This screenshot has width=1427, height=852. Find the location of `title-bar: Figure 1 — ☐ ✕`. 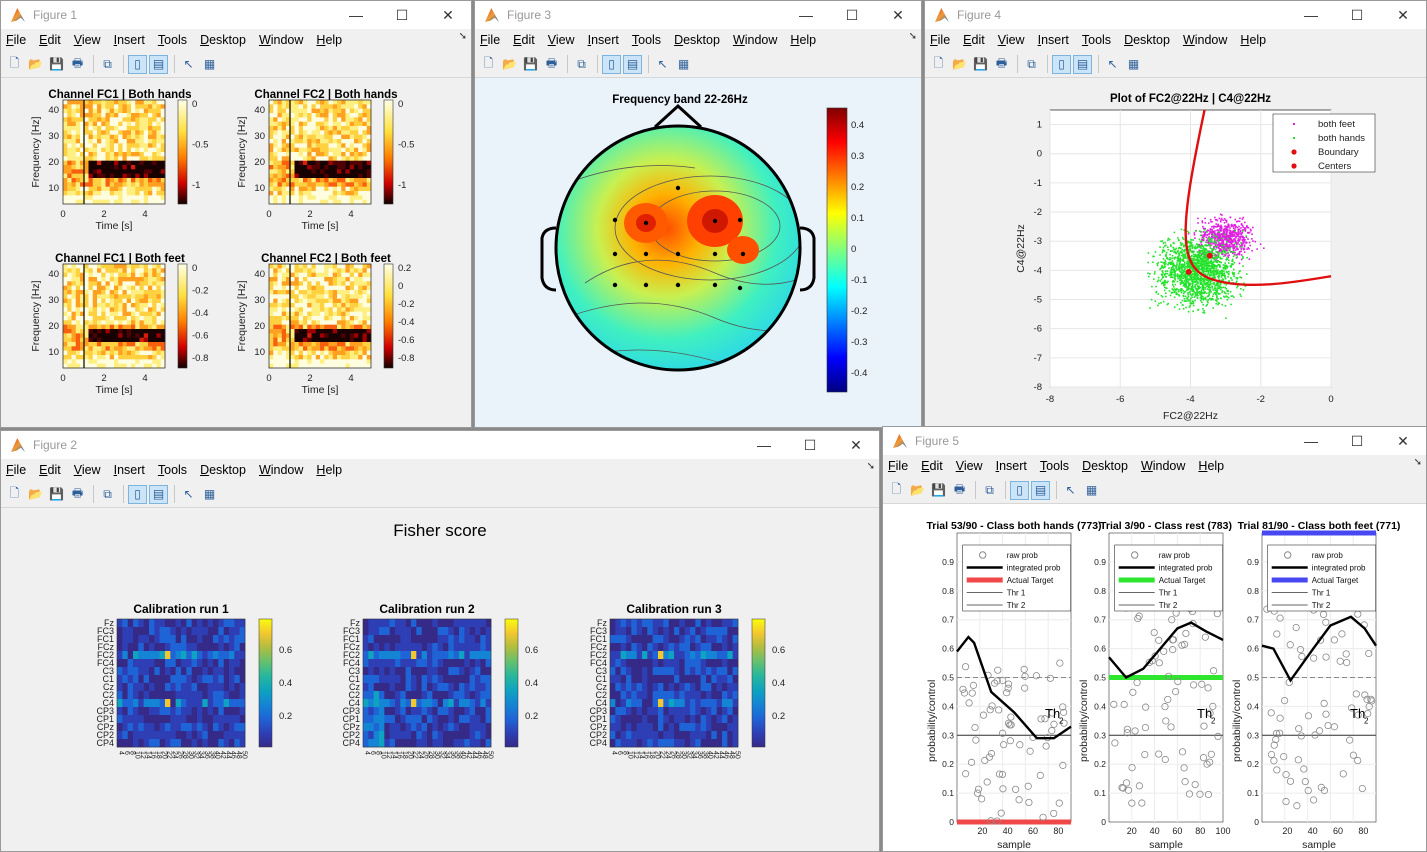

title-bar: Figure 1 — ☐ ✕ is located at coordinates (236, 15).